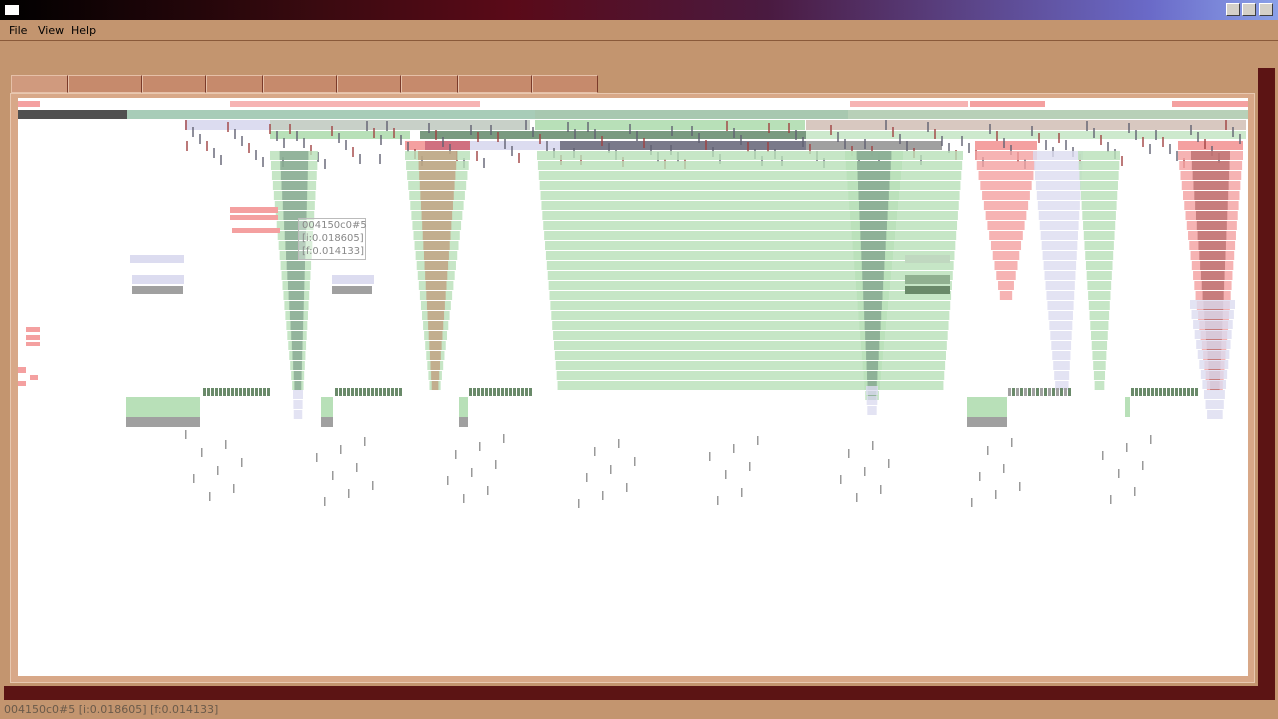 The width and height of the screenshot is (1278, 719). I want to click on maximize-button, so click(1249, 9).